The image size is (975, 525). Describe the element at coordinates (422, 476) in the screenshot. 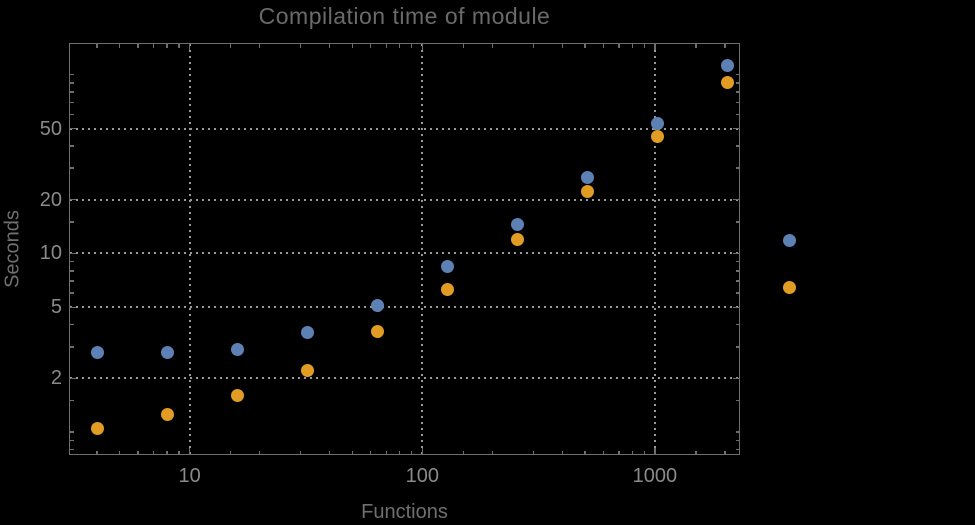

I see `x-tick-label: 100` at that location.